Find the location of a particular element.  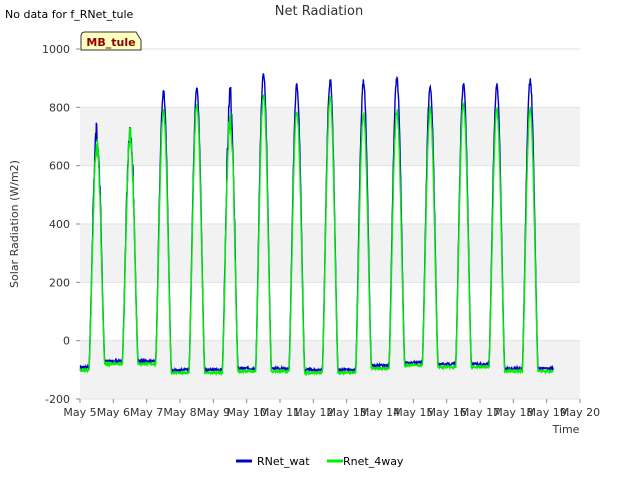

x-tick-label: May 11 is located at coordinates (280, 412).